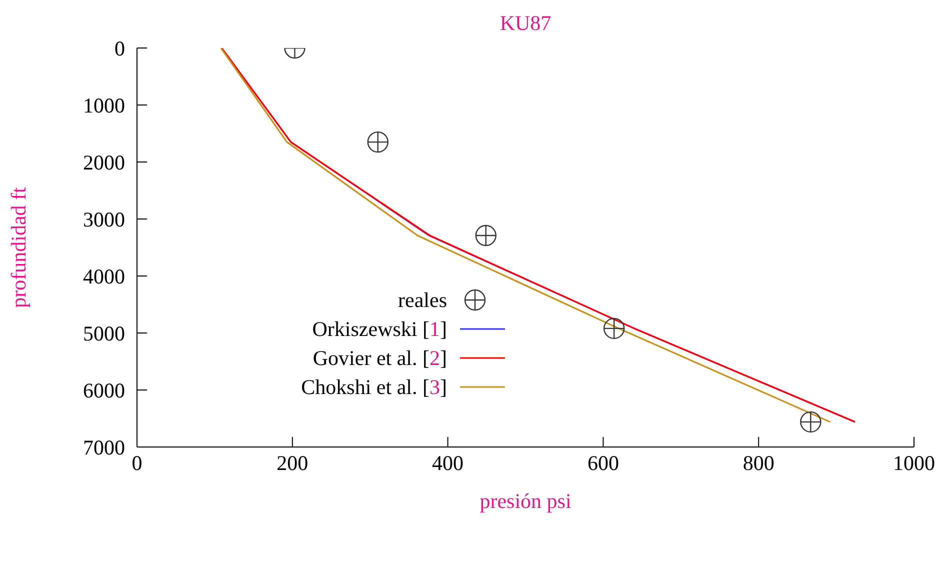 The width and height of the screenshot is (944, 581). What do you see at coordinates (104, 447) in the screenshot?
I see `y-tick-label: 7000` at bounding box center [104, 447].